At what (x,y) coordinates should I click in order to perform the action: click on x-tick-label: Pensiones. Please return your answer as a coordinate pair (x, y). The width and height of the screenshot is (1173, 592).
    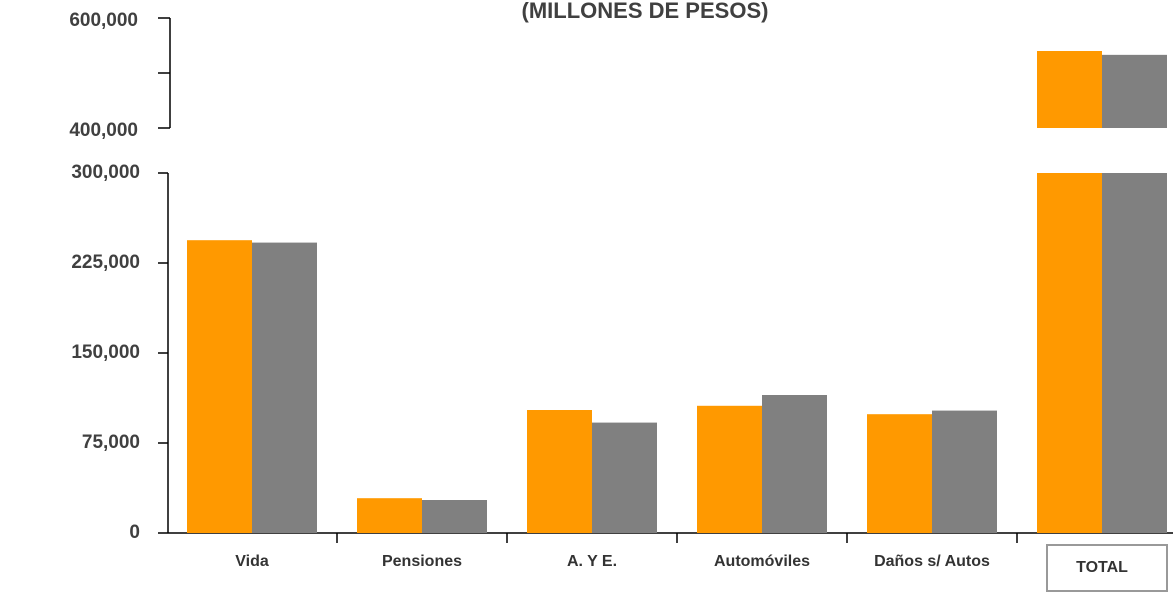
    Looking at the image, I should click on (422, 561).